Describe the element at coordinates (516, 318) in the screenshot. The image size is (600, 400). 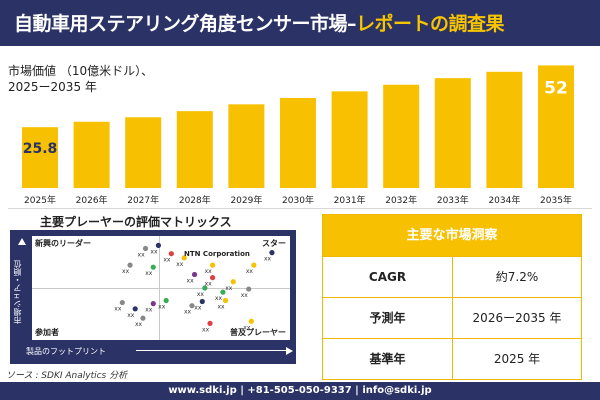
I see `row-value-forecast-year: 2026ー2035 年` at that location.